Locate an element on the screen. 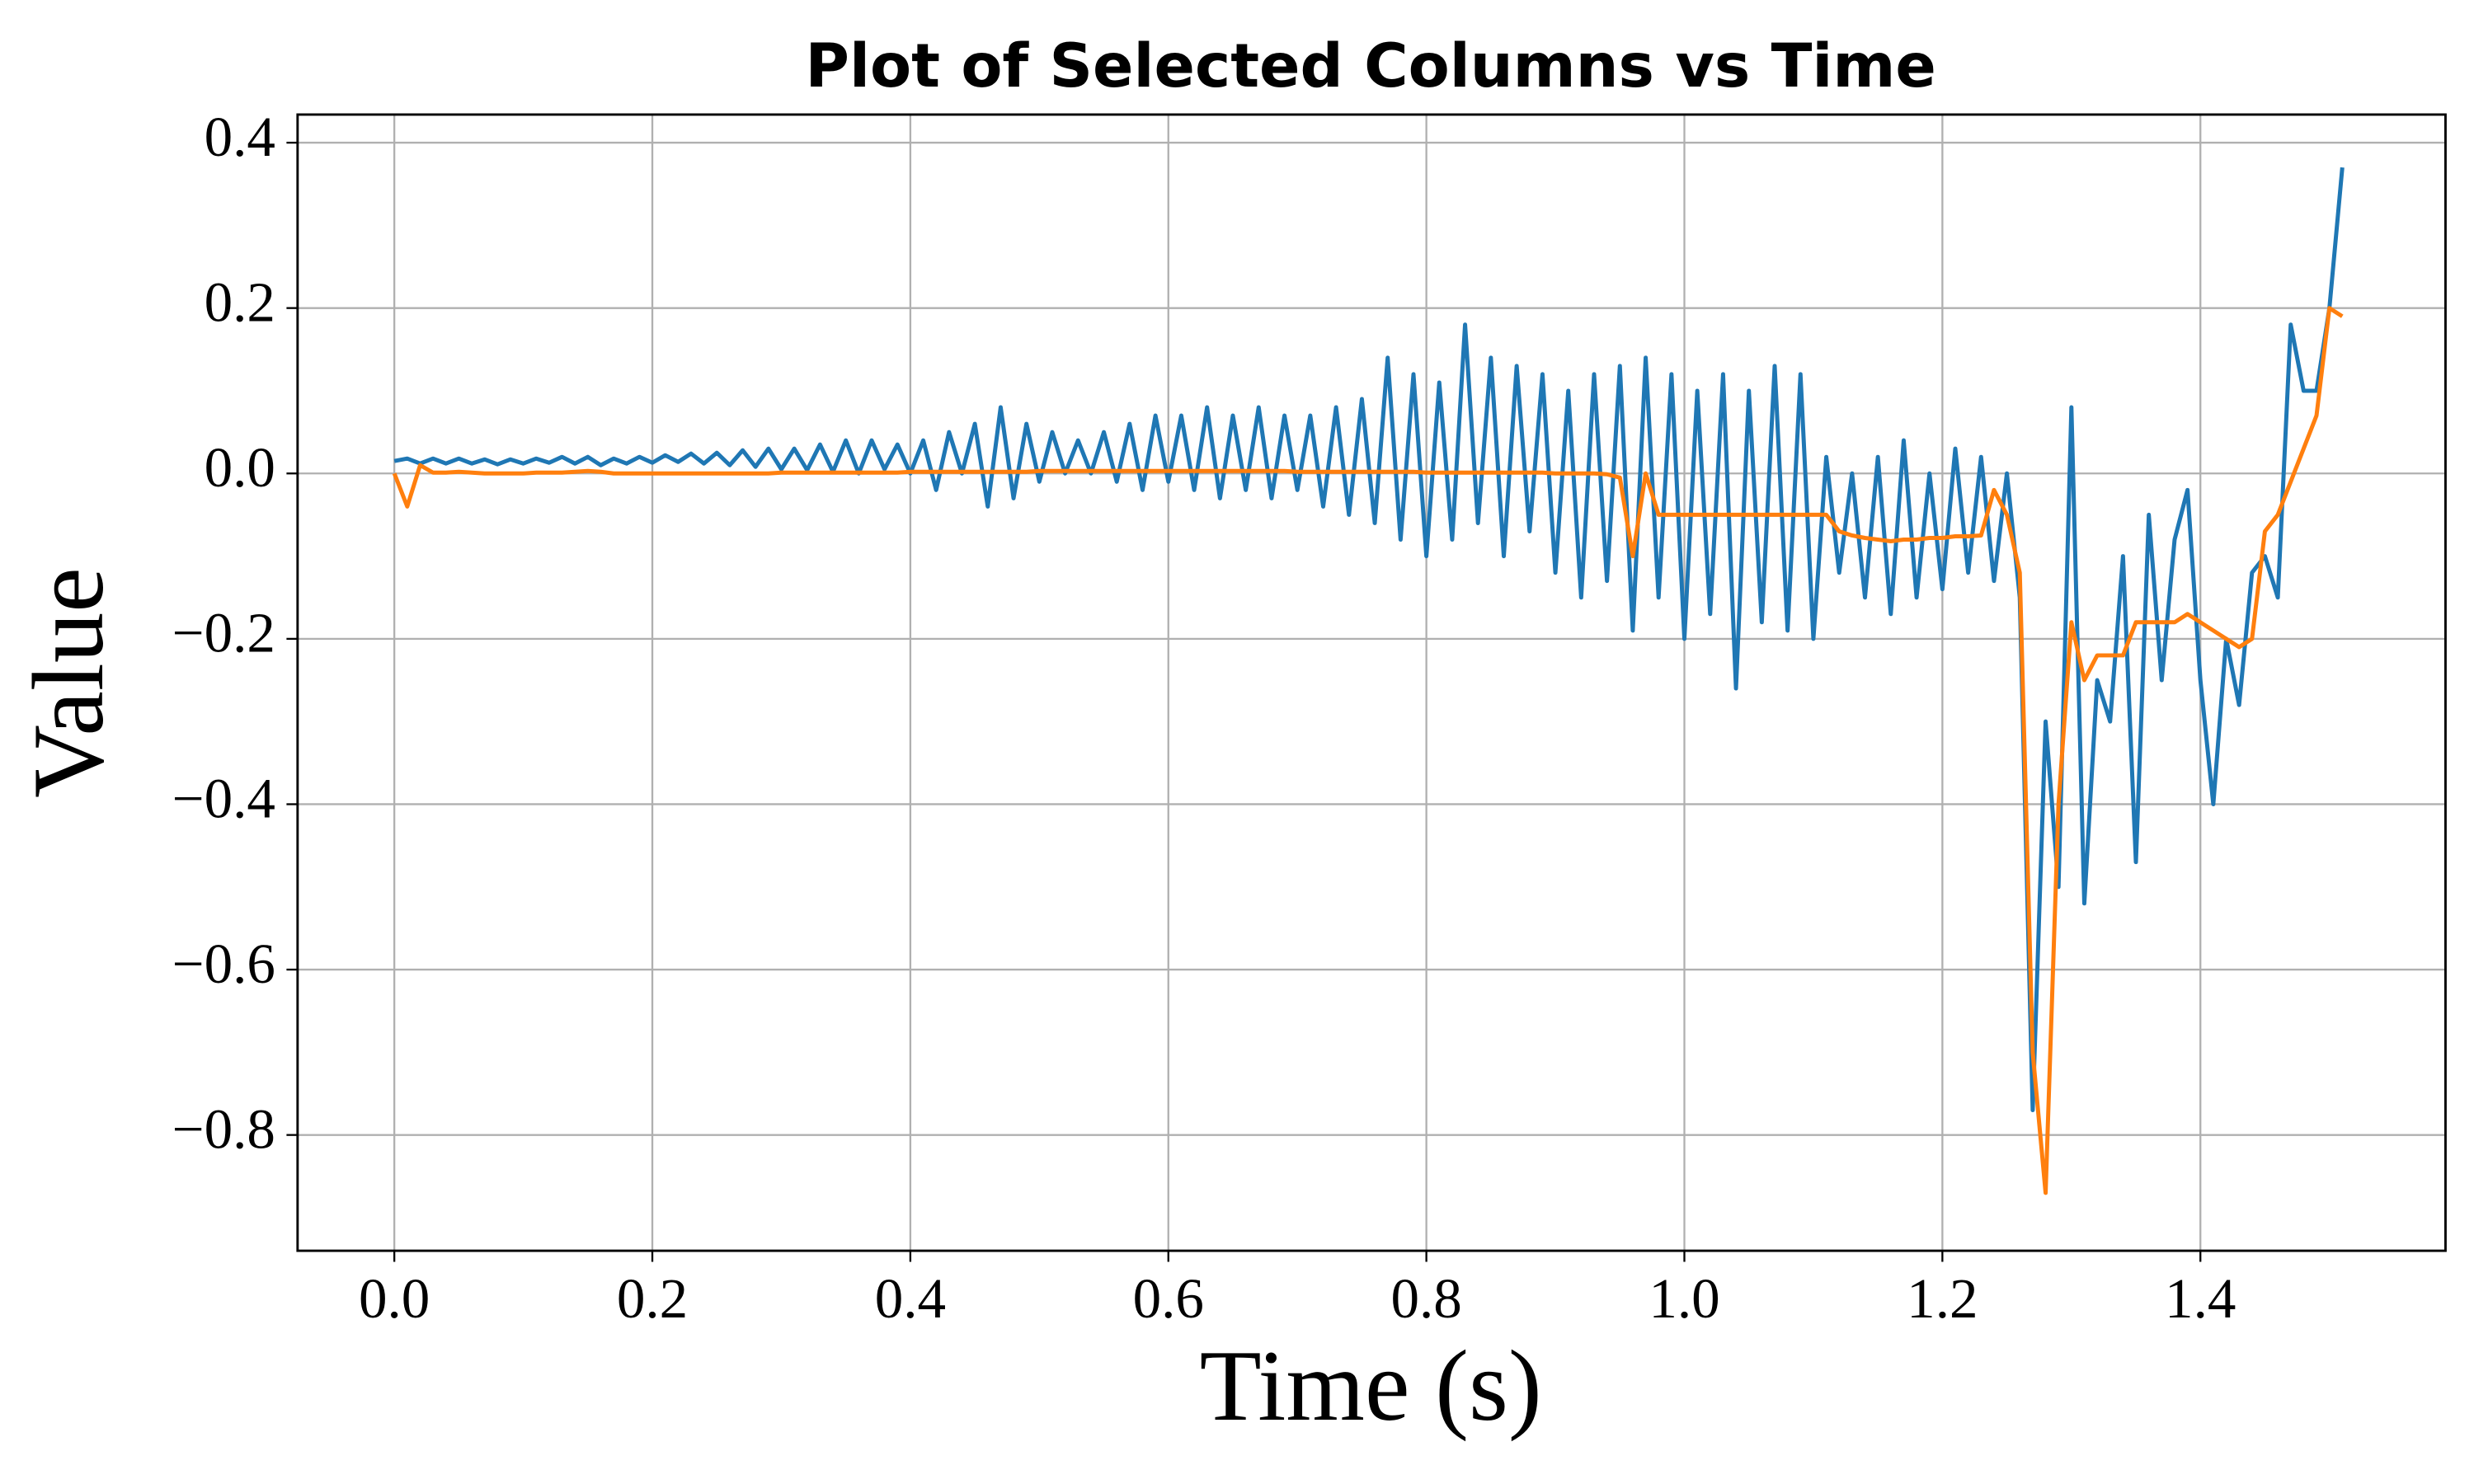 The height and width of the screenshot is (1484, 2474). y-axis-label: Value is located at coordinates (68, 682).